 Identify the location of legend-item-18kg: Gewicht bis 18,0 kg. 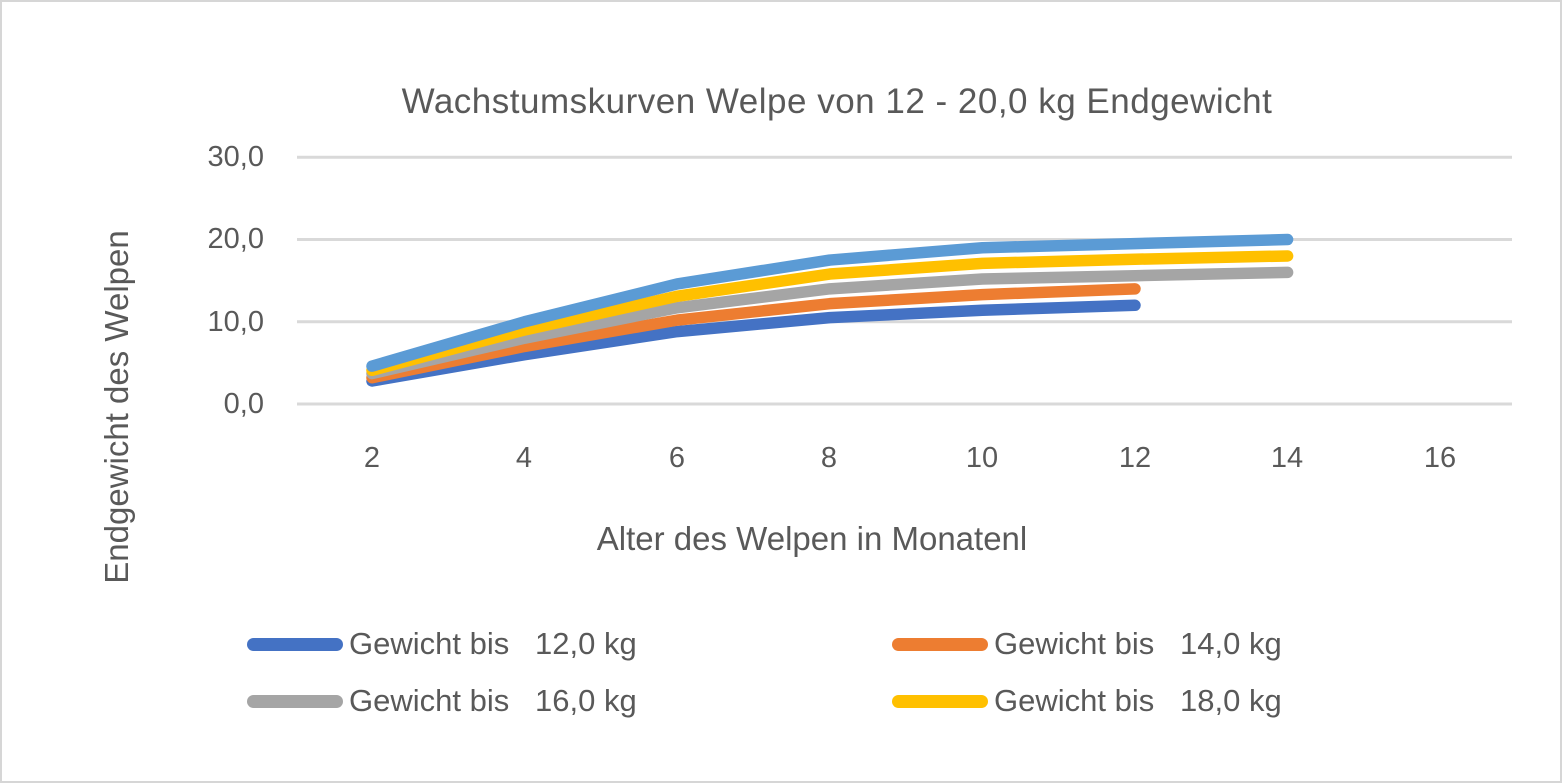
(1087, 701).